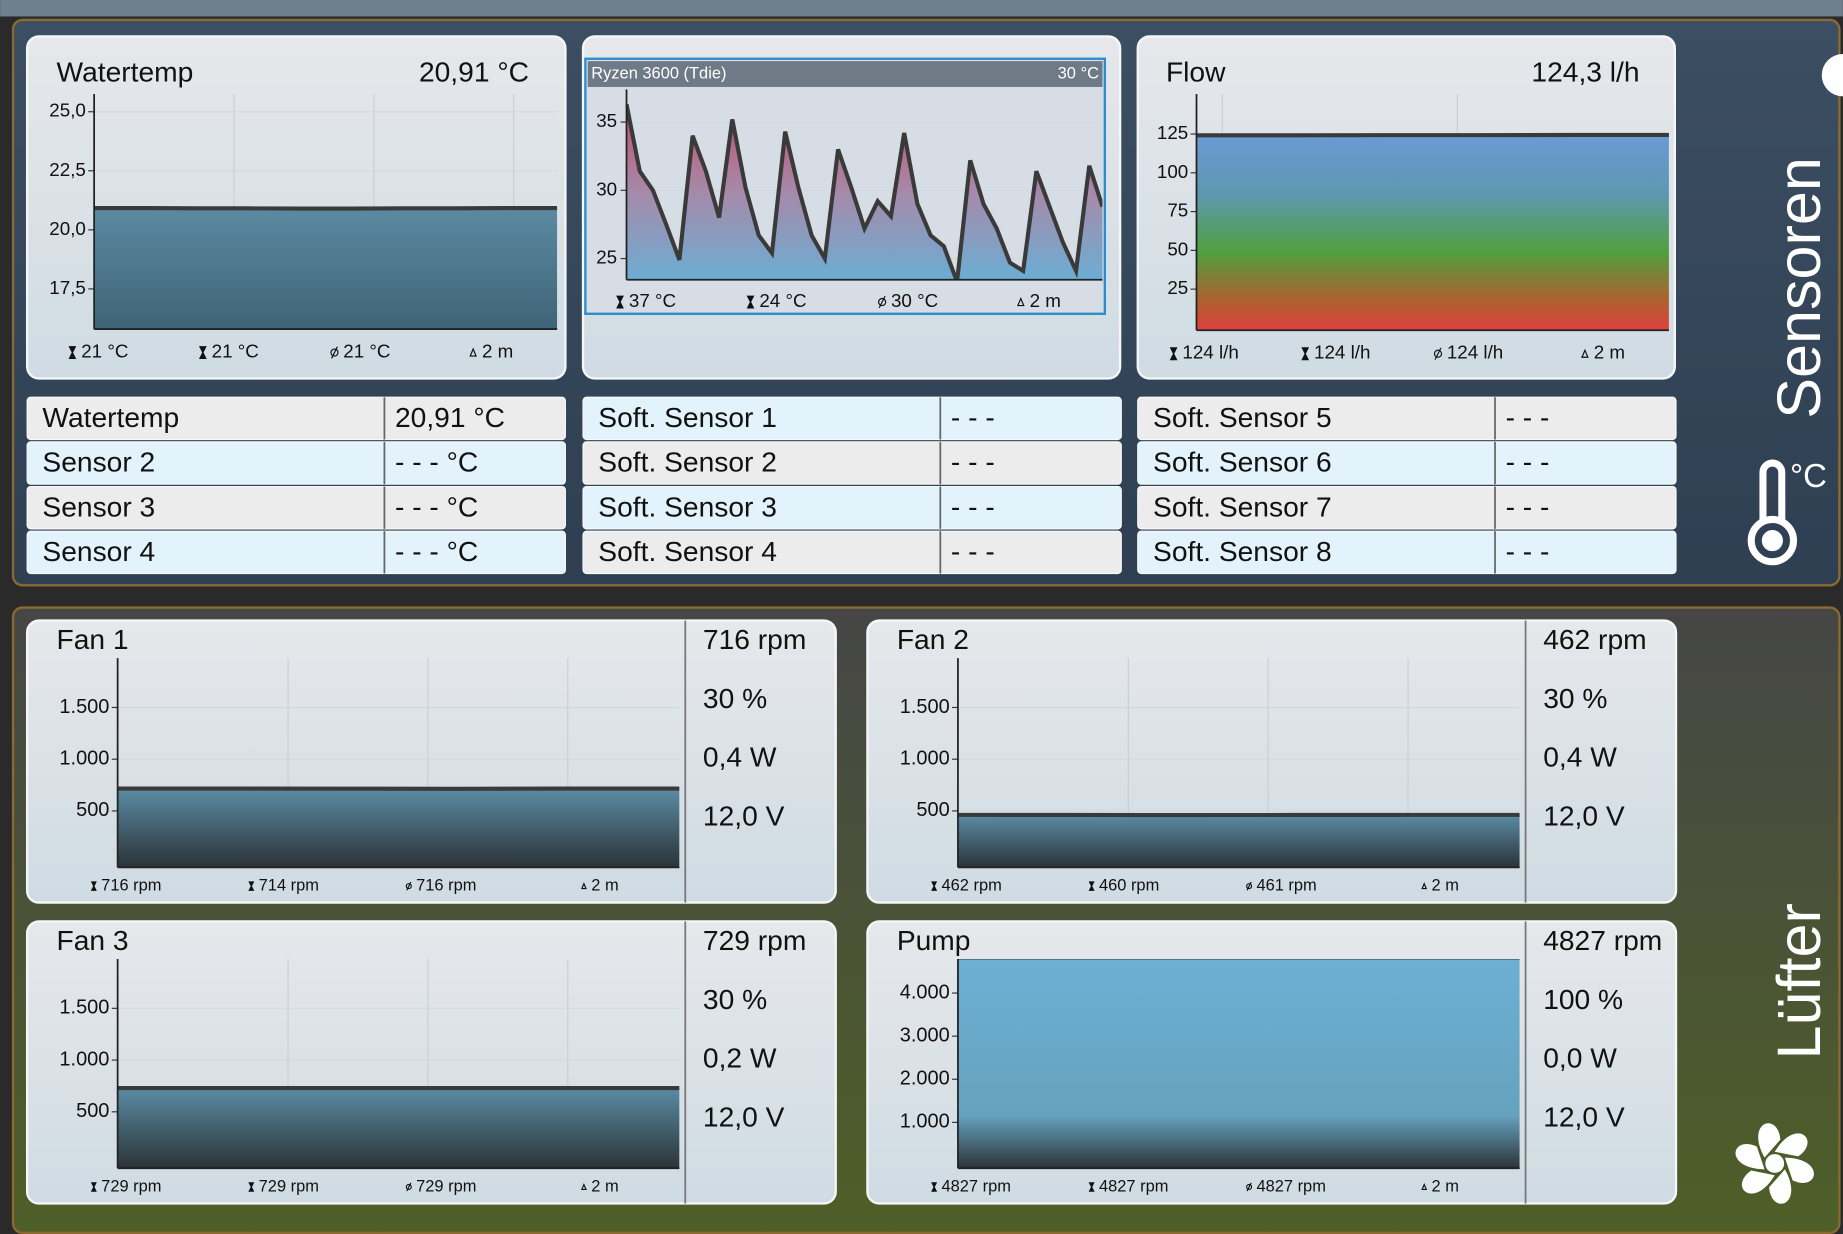 This screenshot has height=1234, width=1843. I want to click on sensors-title: Sensoren, so click(1799, 288).